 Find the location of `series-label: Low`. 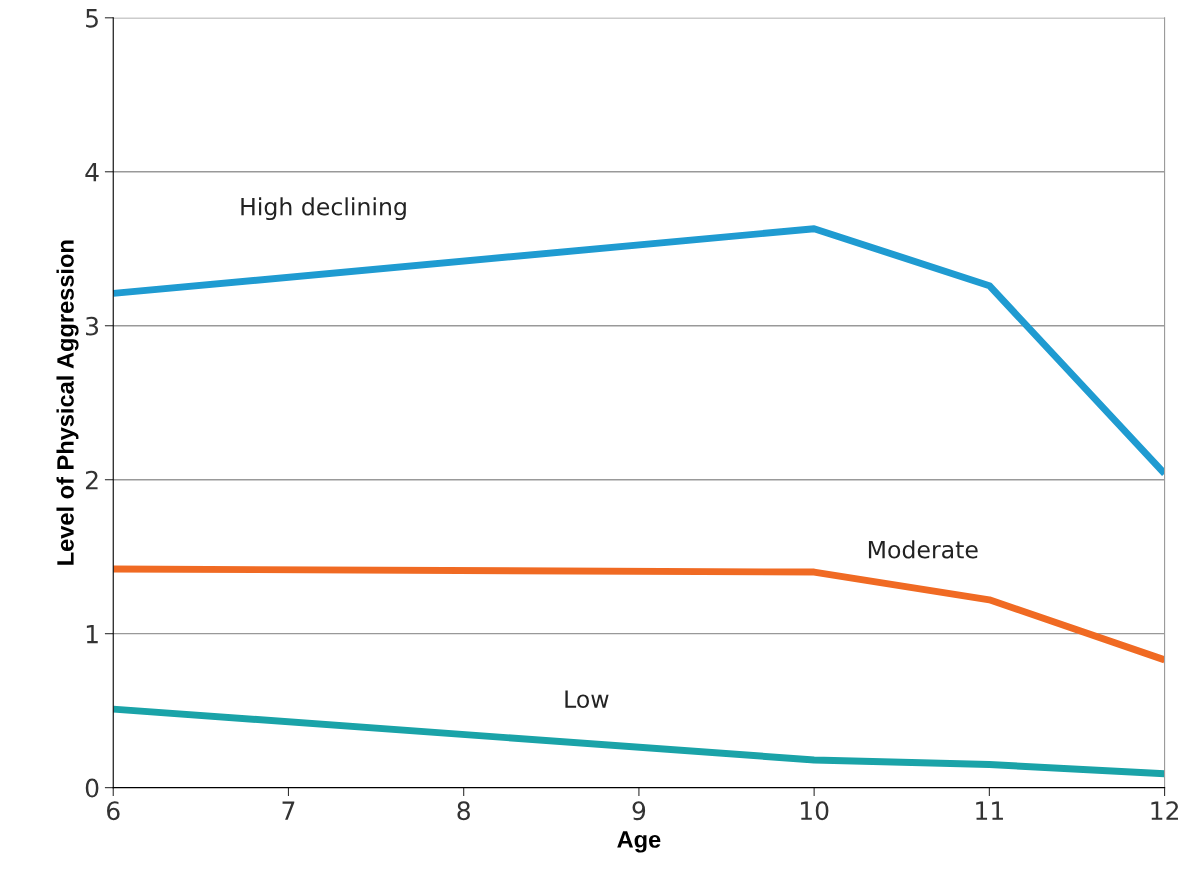

series-label: Low is located at coordinates (587, 699).